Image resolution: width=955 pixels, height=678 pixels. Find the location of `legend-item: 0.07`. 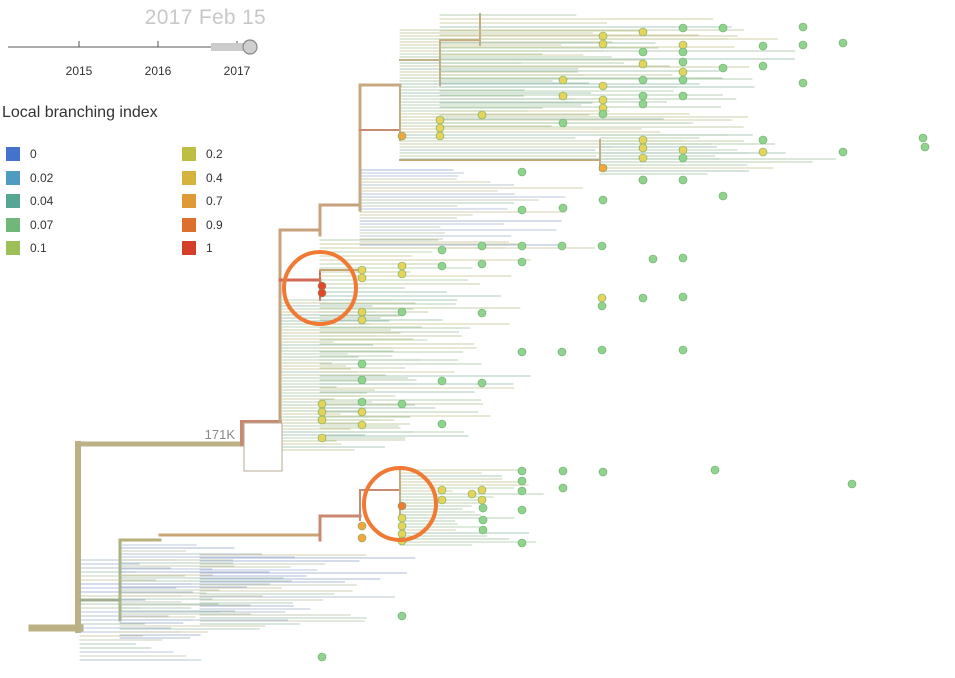

legend-item: 0.07 is located at coordinates (29, 225).